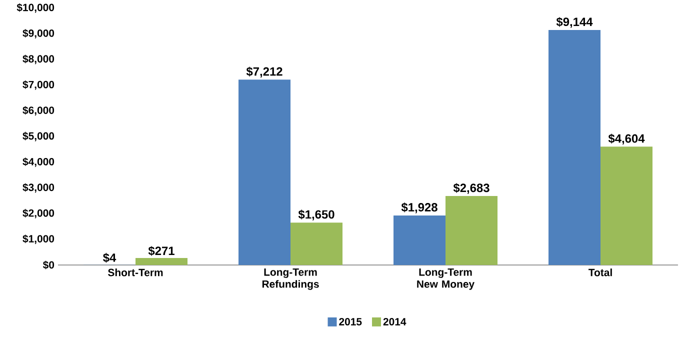  Describe the element at coordinates (290, 279) in the screenshot. I see `x-tick-label: Long-Term Refundings` at that location.